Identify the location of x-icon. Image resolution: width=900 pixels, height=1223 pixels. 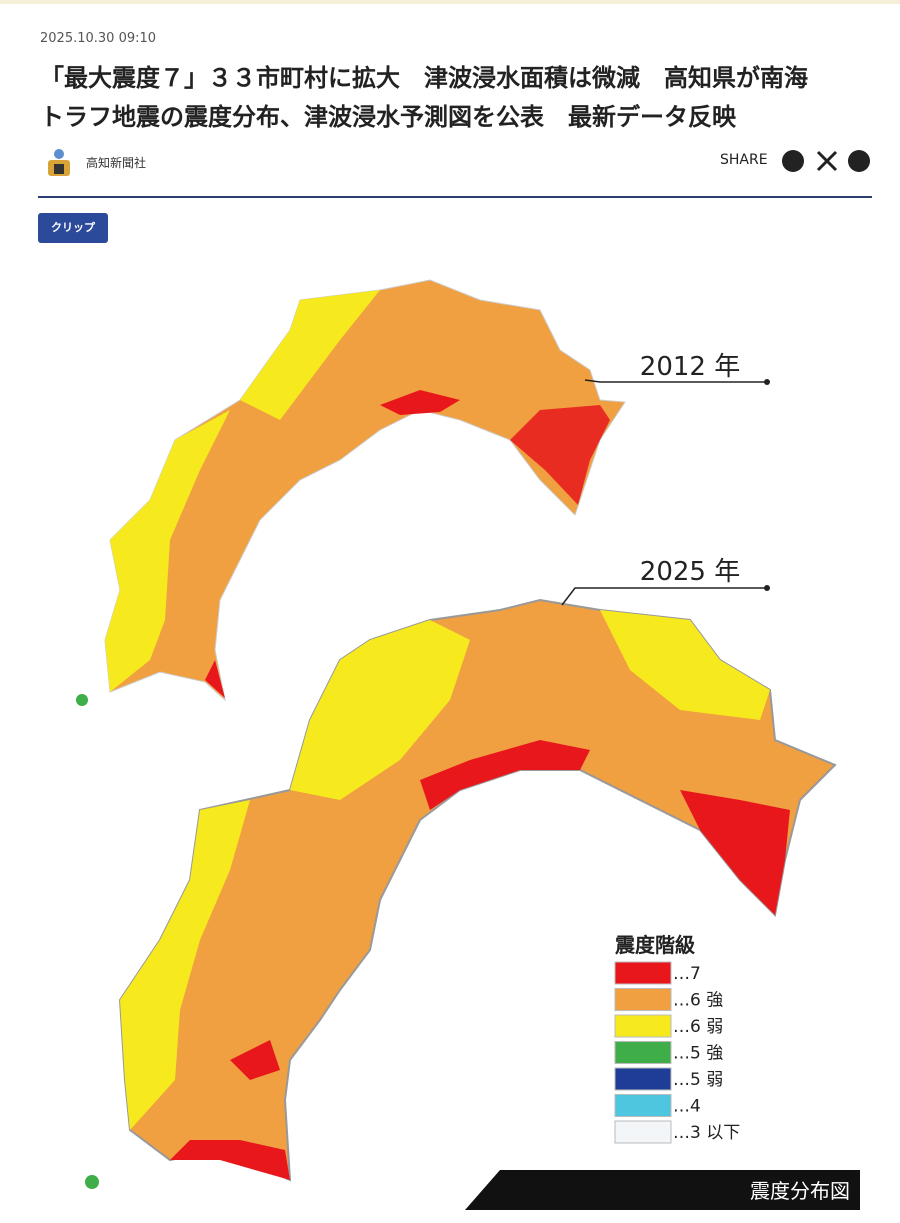
(827, 161).